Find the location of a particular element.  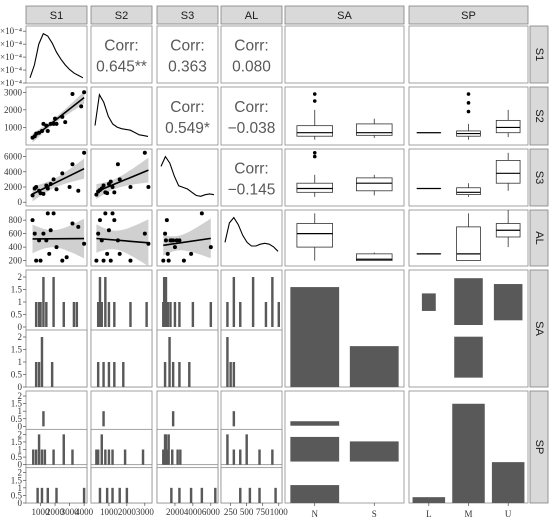

x-tick-label: N is located at coordinates (315, 514).